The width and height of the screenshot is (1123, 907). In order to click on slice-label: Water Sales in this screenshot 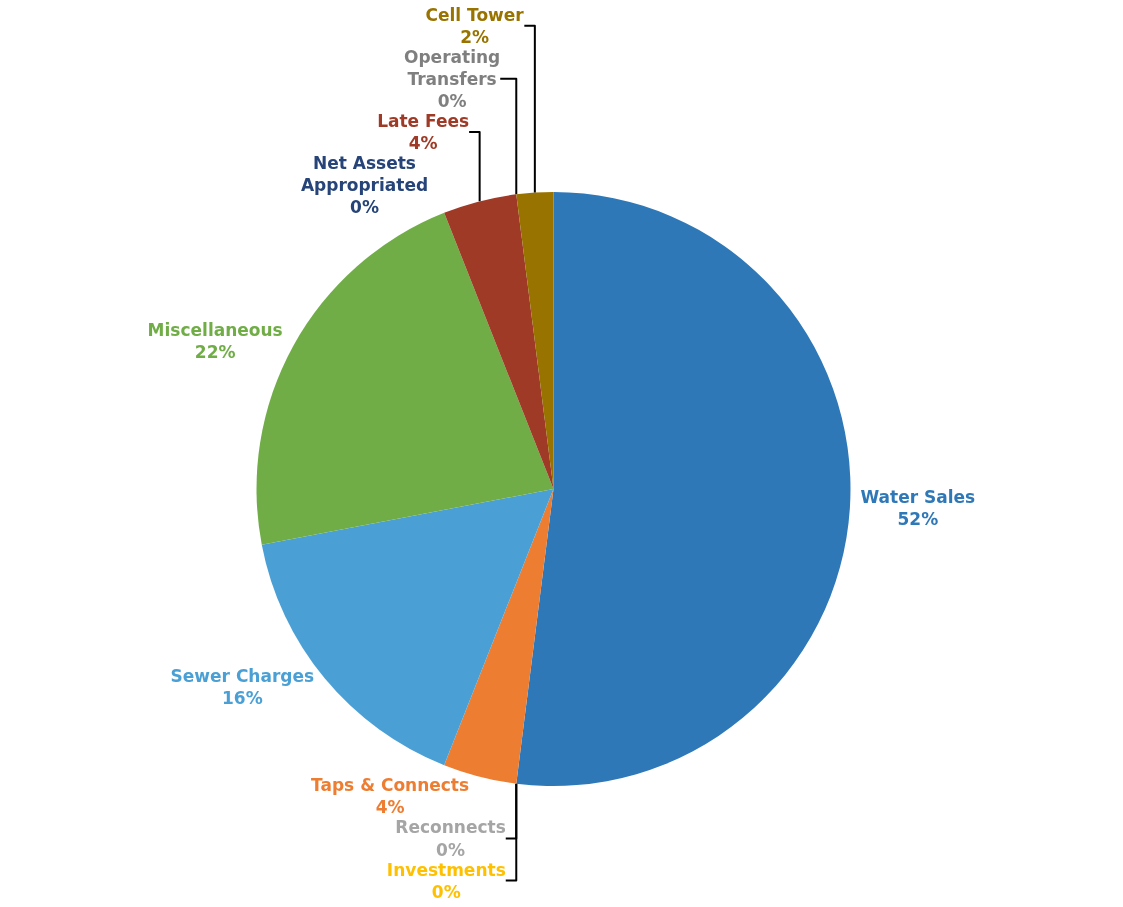, I will do `click(918, 496)`.